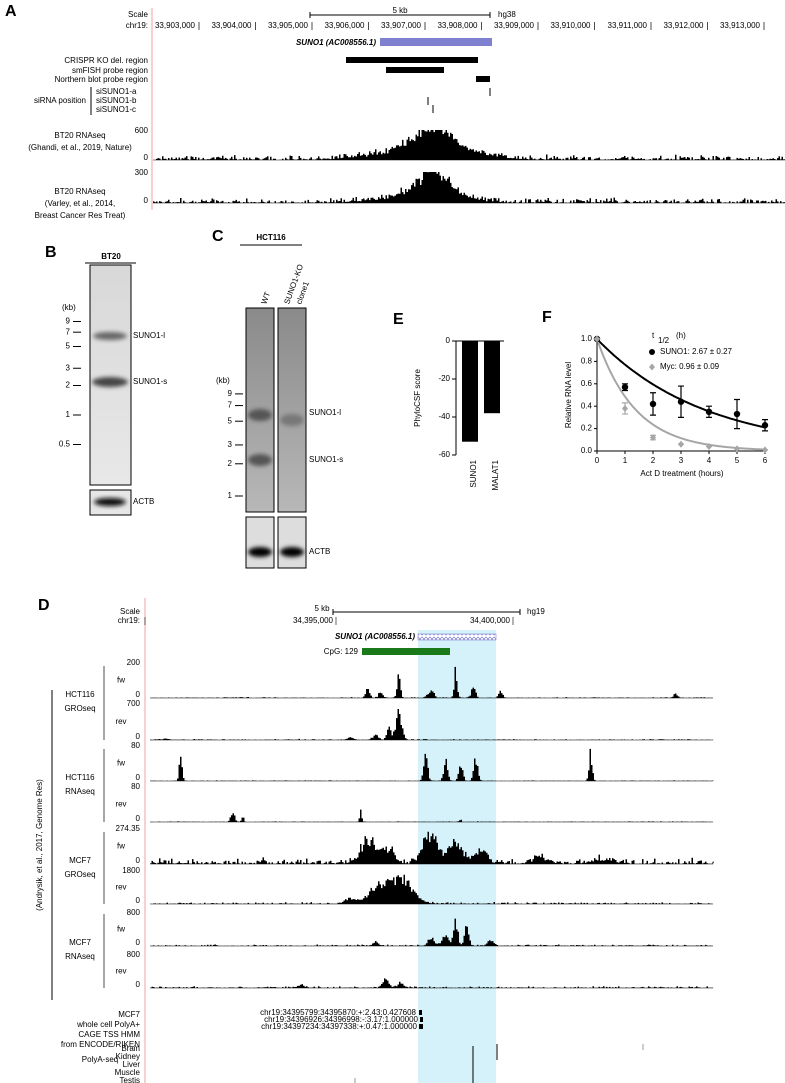 This screenshot has width=785, height=1083. What do you see at coordinates (271, 237) in the screenshot?
I see `cell-line-label: HCT116` at bounding box center [271, 237].